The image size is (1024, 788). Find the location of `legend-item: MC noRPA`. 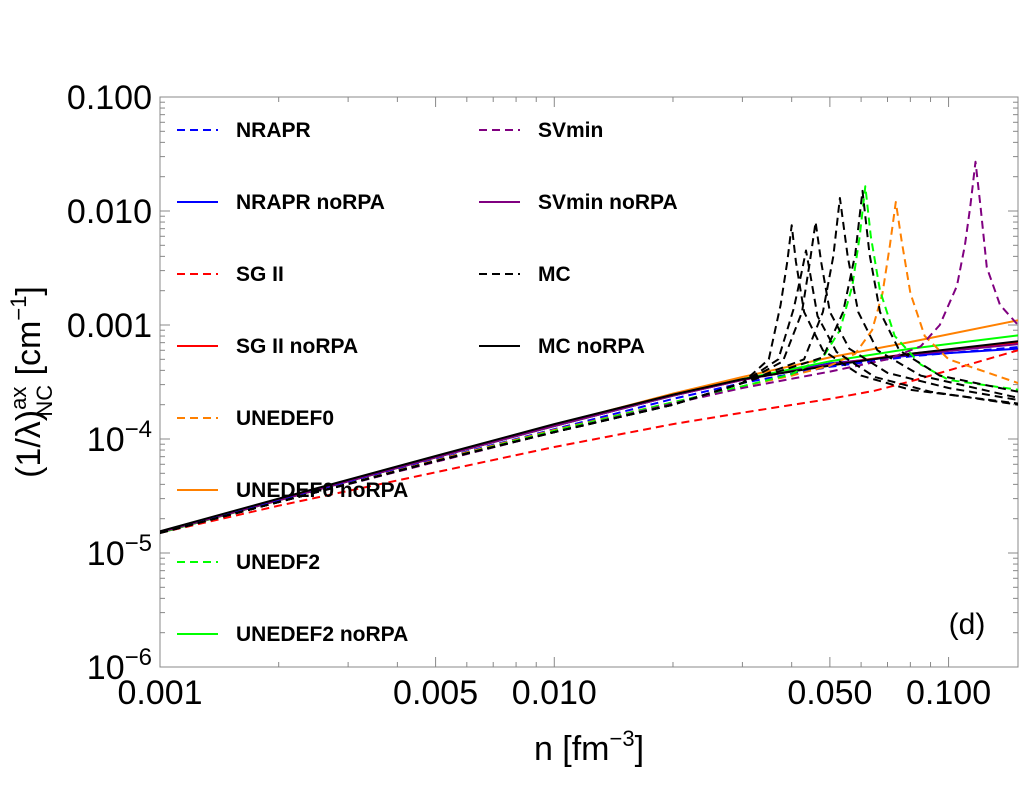

legend-item: MC noRPA is located at coordinates (562, 346).